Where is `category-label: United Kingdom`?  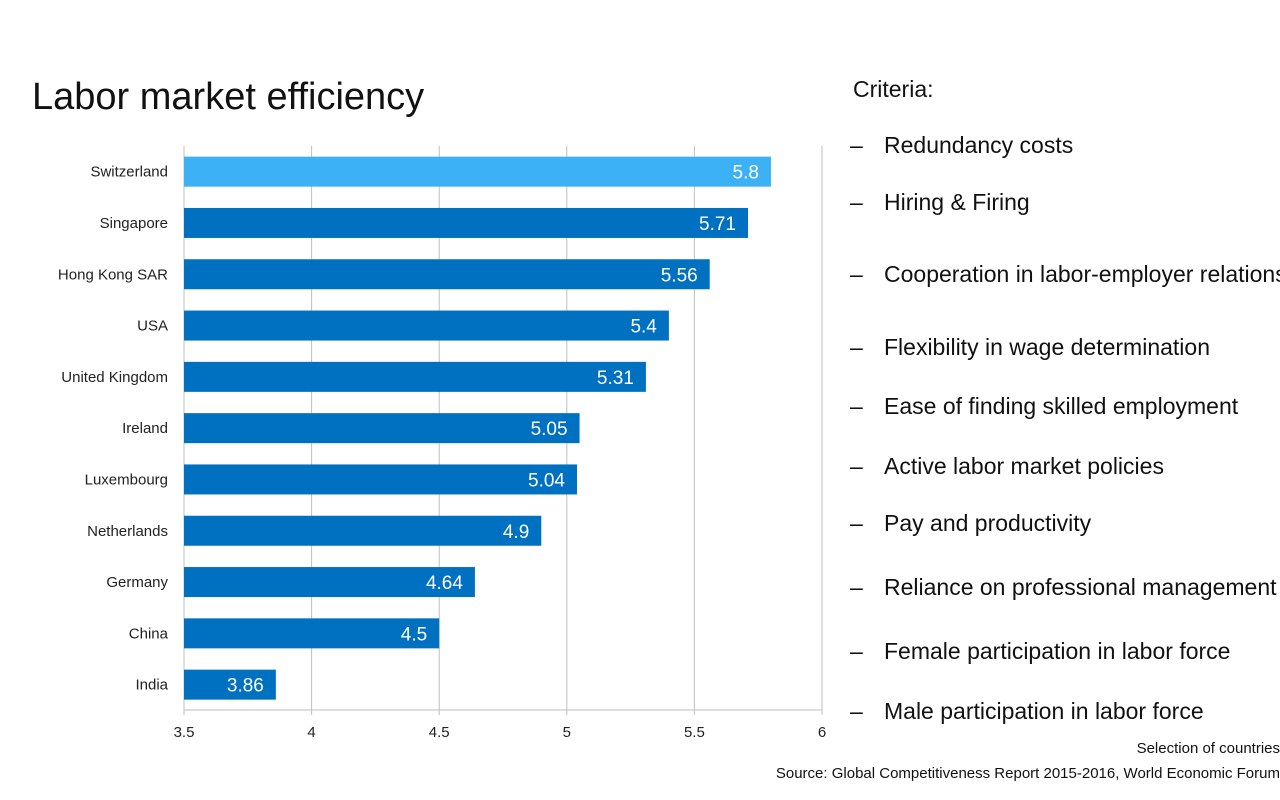 category-label: United Kingdom is located at coordinates (114, 377).